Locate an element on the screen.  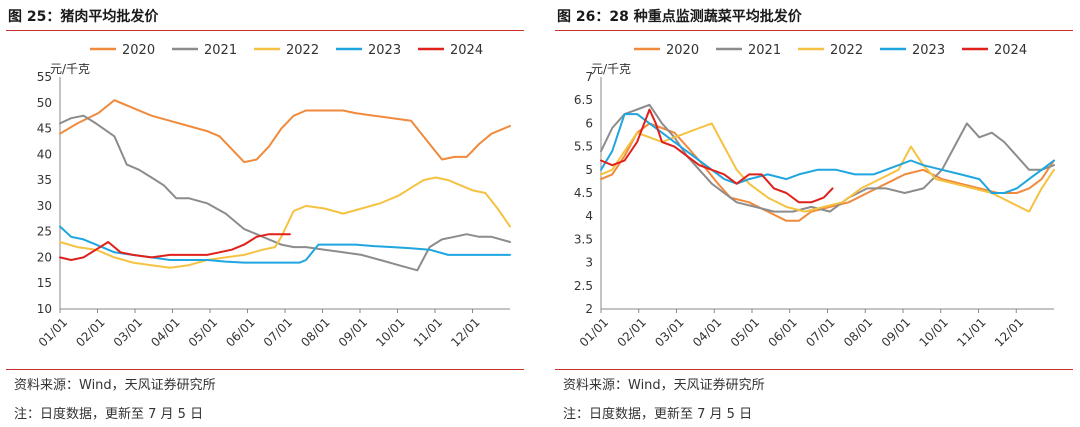
y-tick-label: 5 is located at coordinates (589, 170).